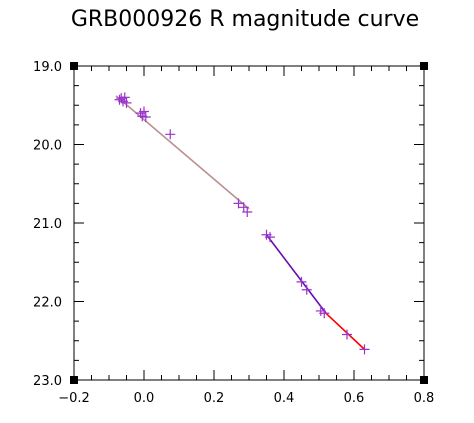 The image size is (474, 423). I want to click on x-tick-label: 0.2, so click(214, 398).